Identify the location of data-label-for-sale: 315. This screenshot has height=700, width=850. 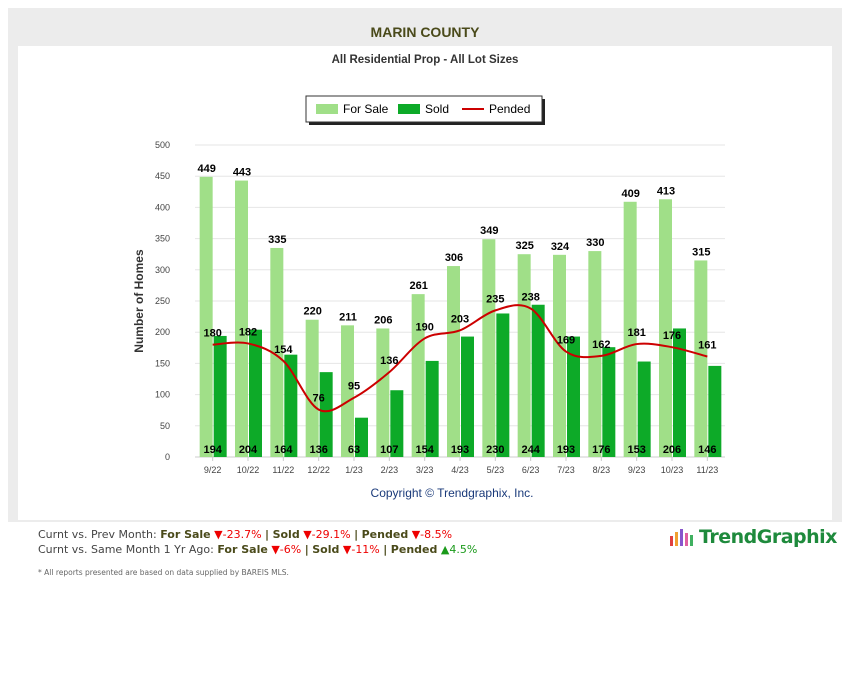
(701, 252).